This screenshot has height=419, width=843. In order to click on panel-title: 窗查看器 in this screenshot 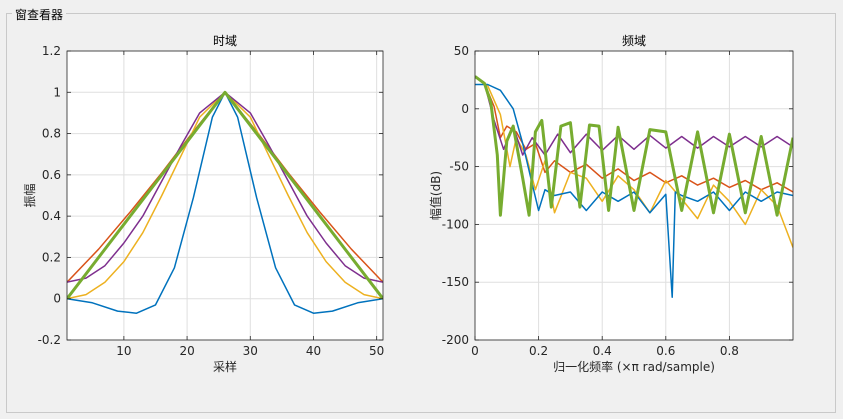, I will do `click(39, 14)`.